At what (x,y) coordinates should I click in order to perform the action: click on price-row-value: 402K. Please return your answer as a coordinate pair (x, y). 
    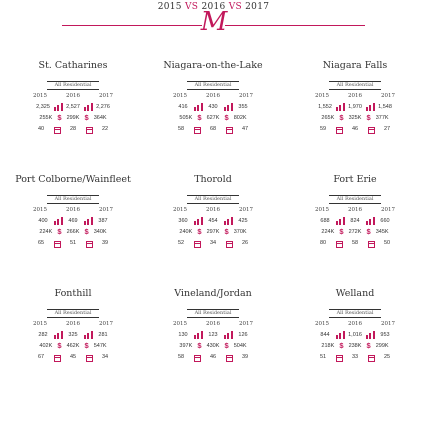
    Looking at the image, I should click on (46, 346).